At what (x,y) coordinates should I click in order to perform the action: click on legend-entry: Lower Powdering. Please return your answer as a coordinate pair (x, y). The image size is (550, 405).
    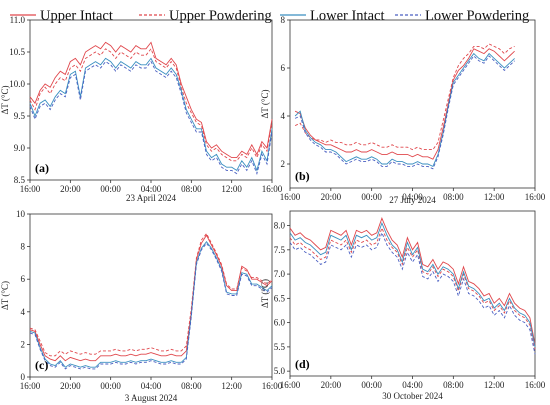
    Looking at the image, I should click on (462, 16).